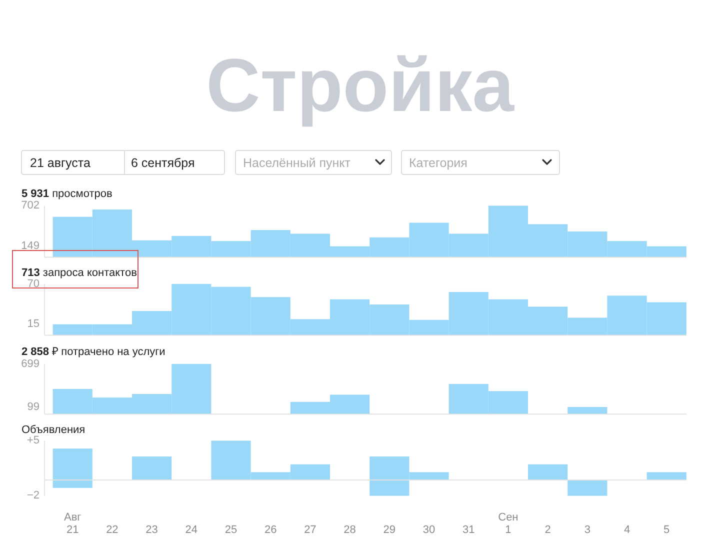 This screenshot has width=720, height=540. What do you see at coordinates (270, 530) in the screenshot?
I see `x-tick-label: 26` at bounding box center [270, 530].